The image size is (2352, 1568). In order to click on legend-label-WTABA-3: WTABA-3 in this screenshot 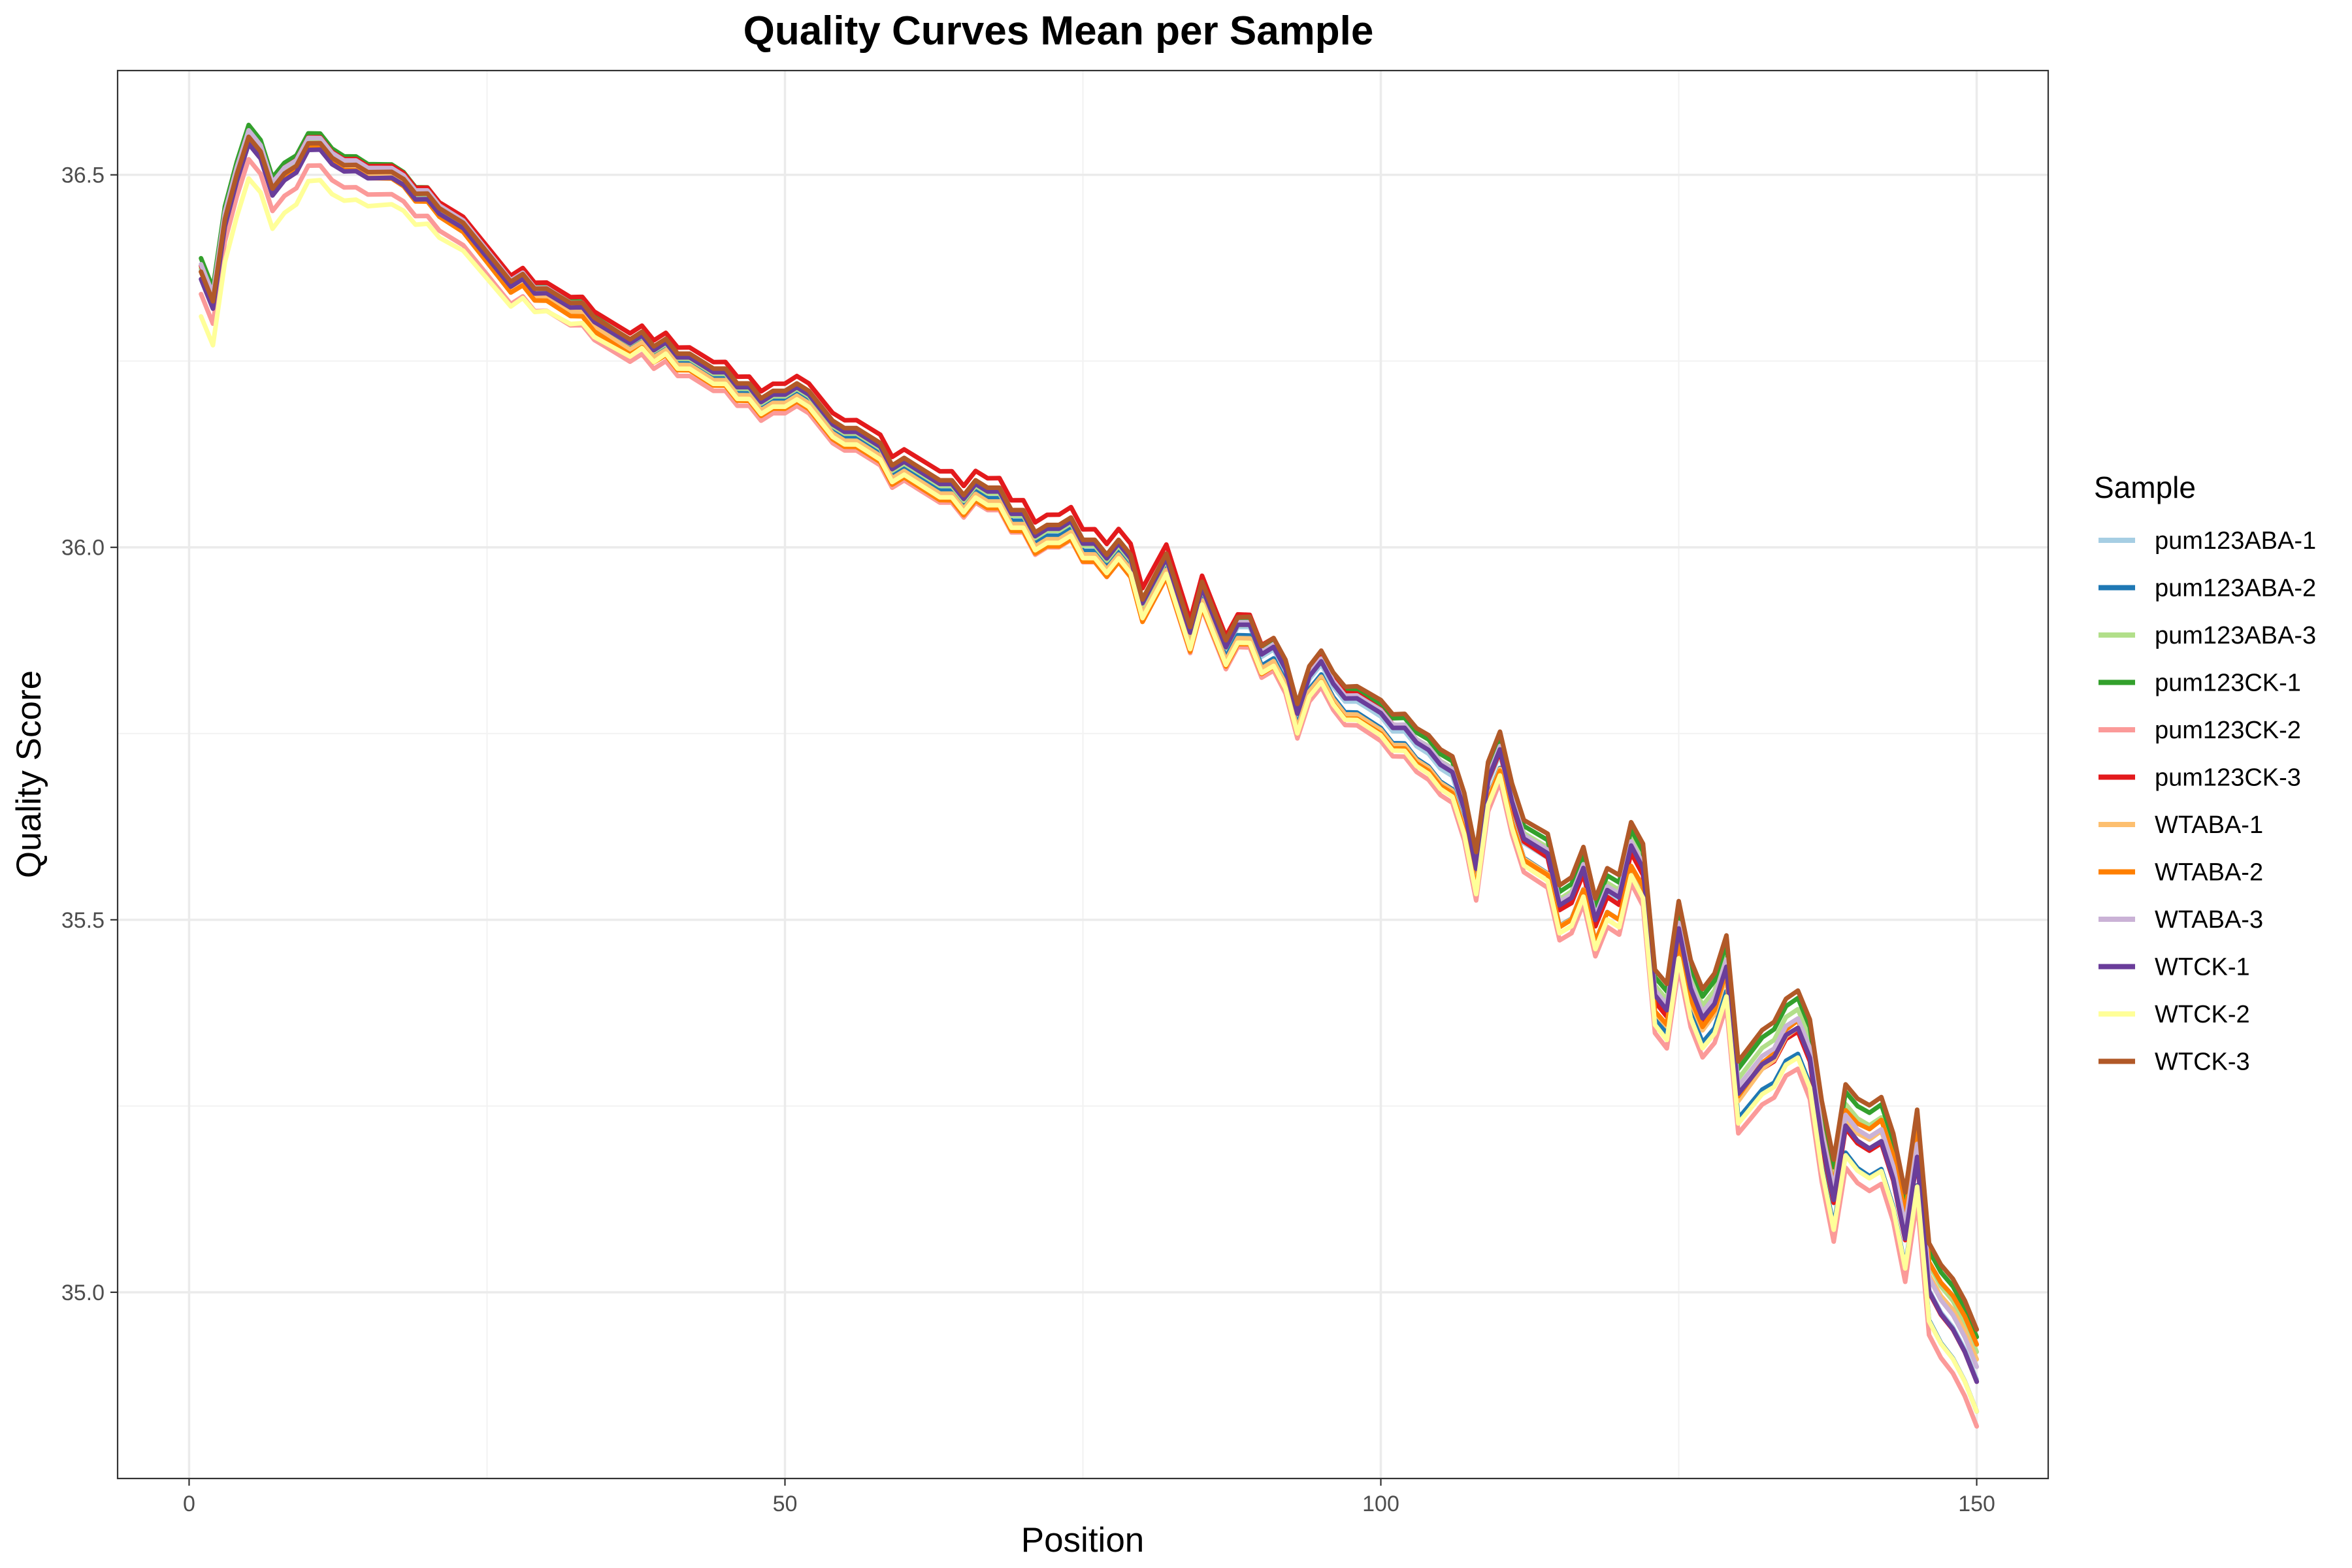, I will do `click(2209, 920)`.